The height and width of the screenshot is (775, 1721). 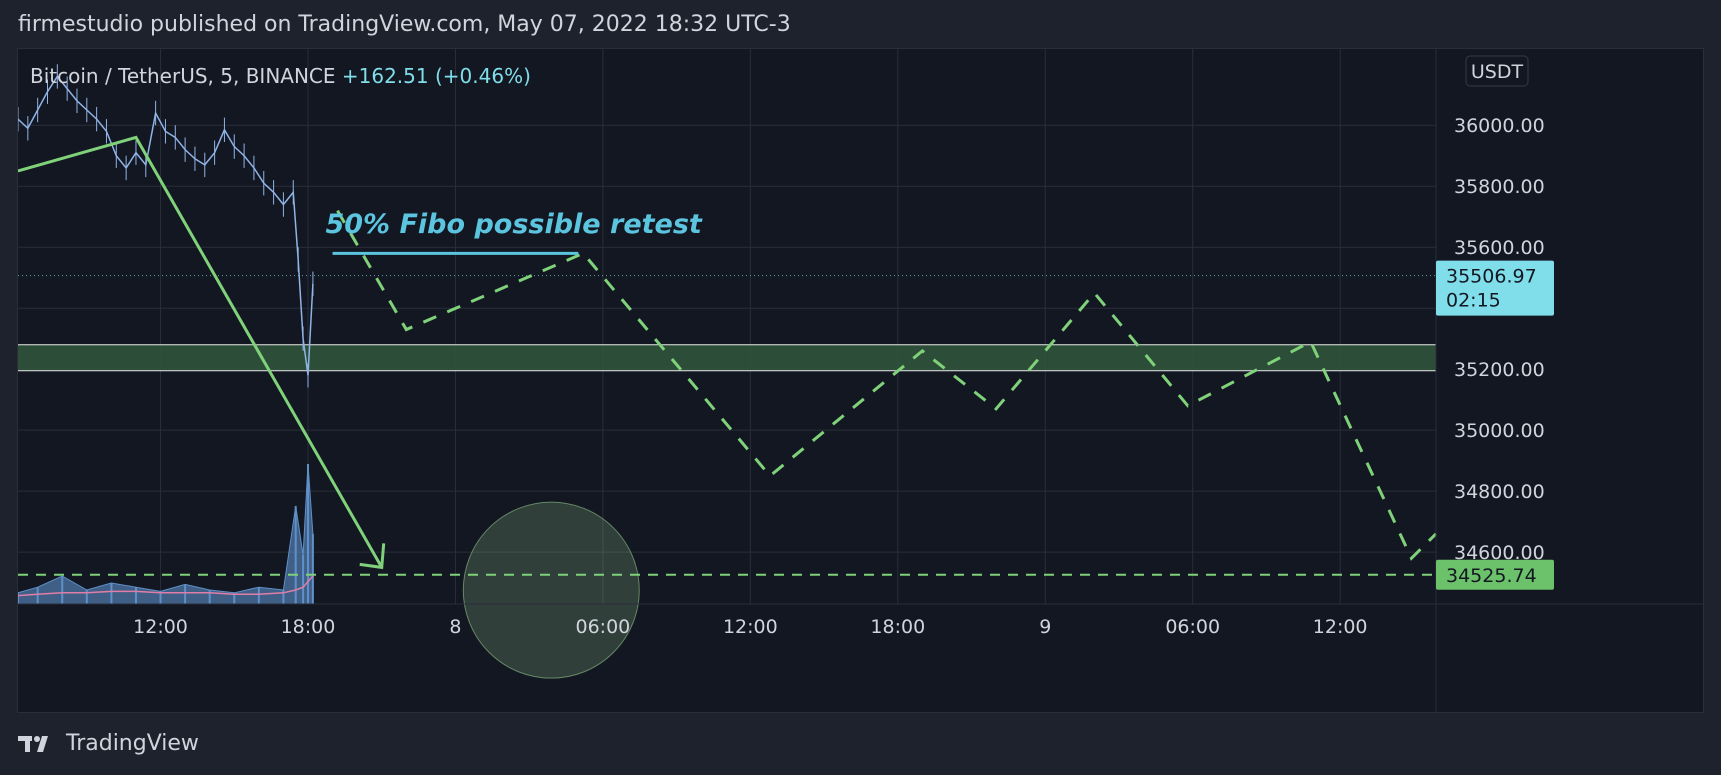 I want to click on x-tick-label-5: 18:00, so click(x=897, y=627).